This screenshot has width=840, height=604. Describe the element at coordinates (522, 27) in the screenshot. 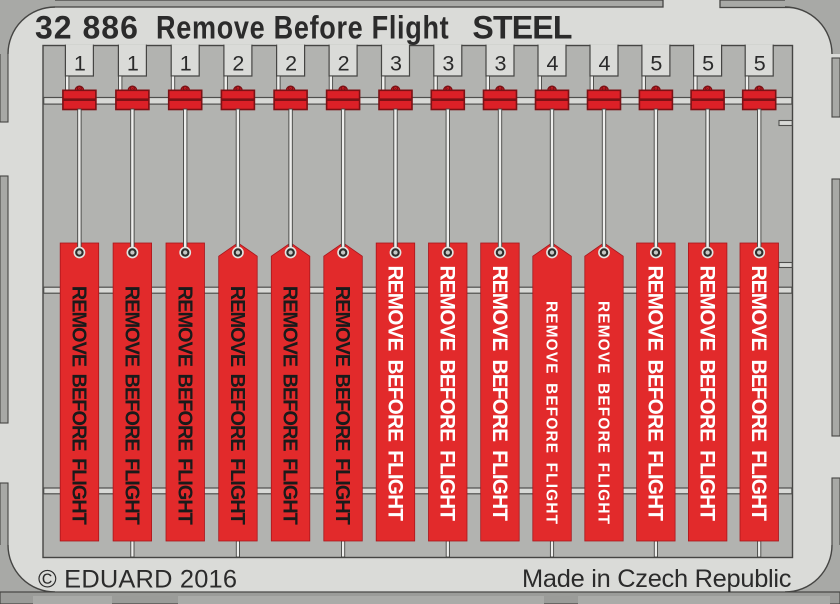

I see `svg-text: STEEL` at that location.